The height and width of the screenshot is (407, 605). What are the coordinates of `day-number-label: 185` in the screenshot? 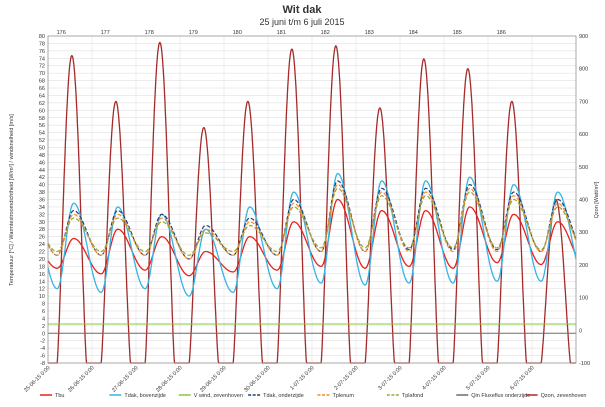 It's located at (457, 33).